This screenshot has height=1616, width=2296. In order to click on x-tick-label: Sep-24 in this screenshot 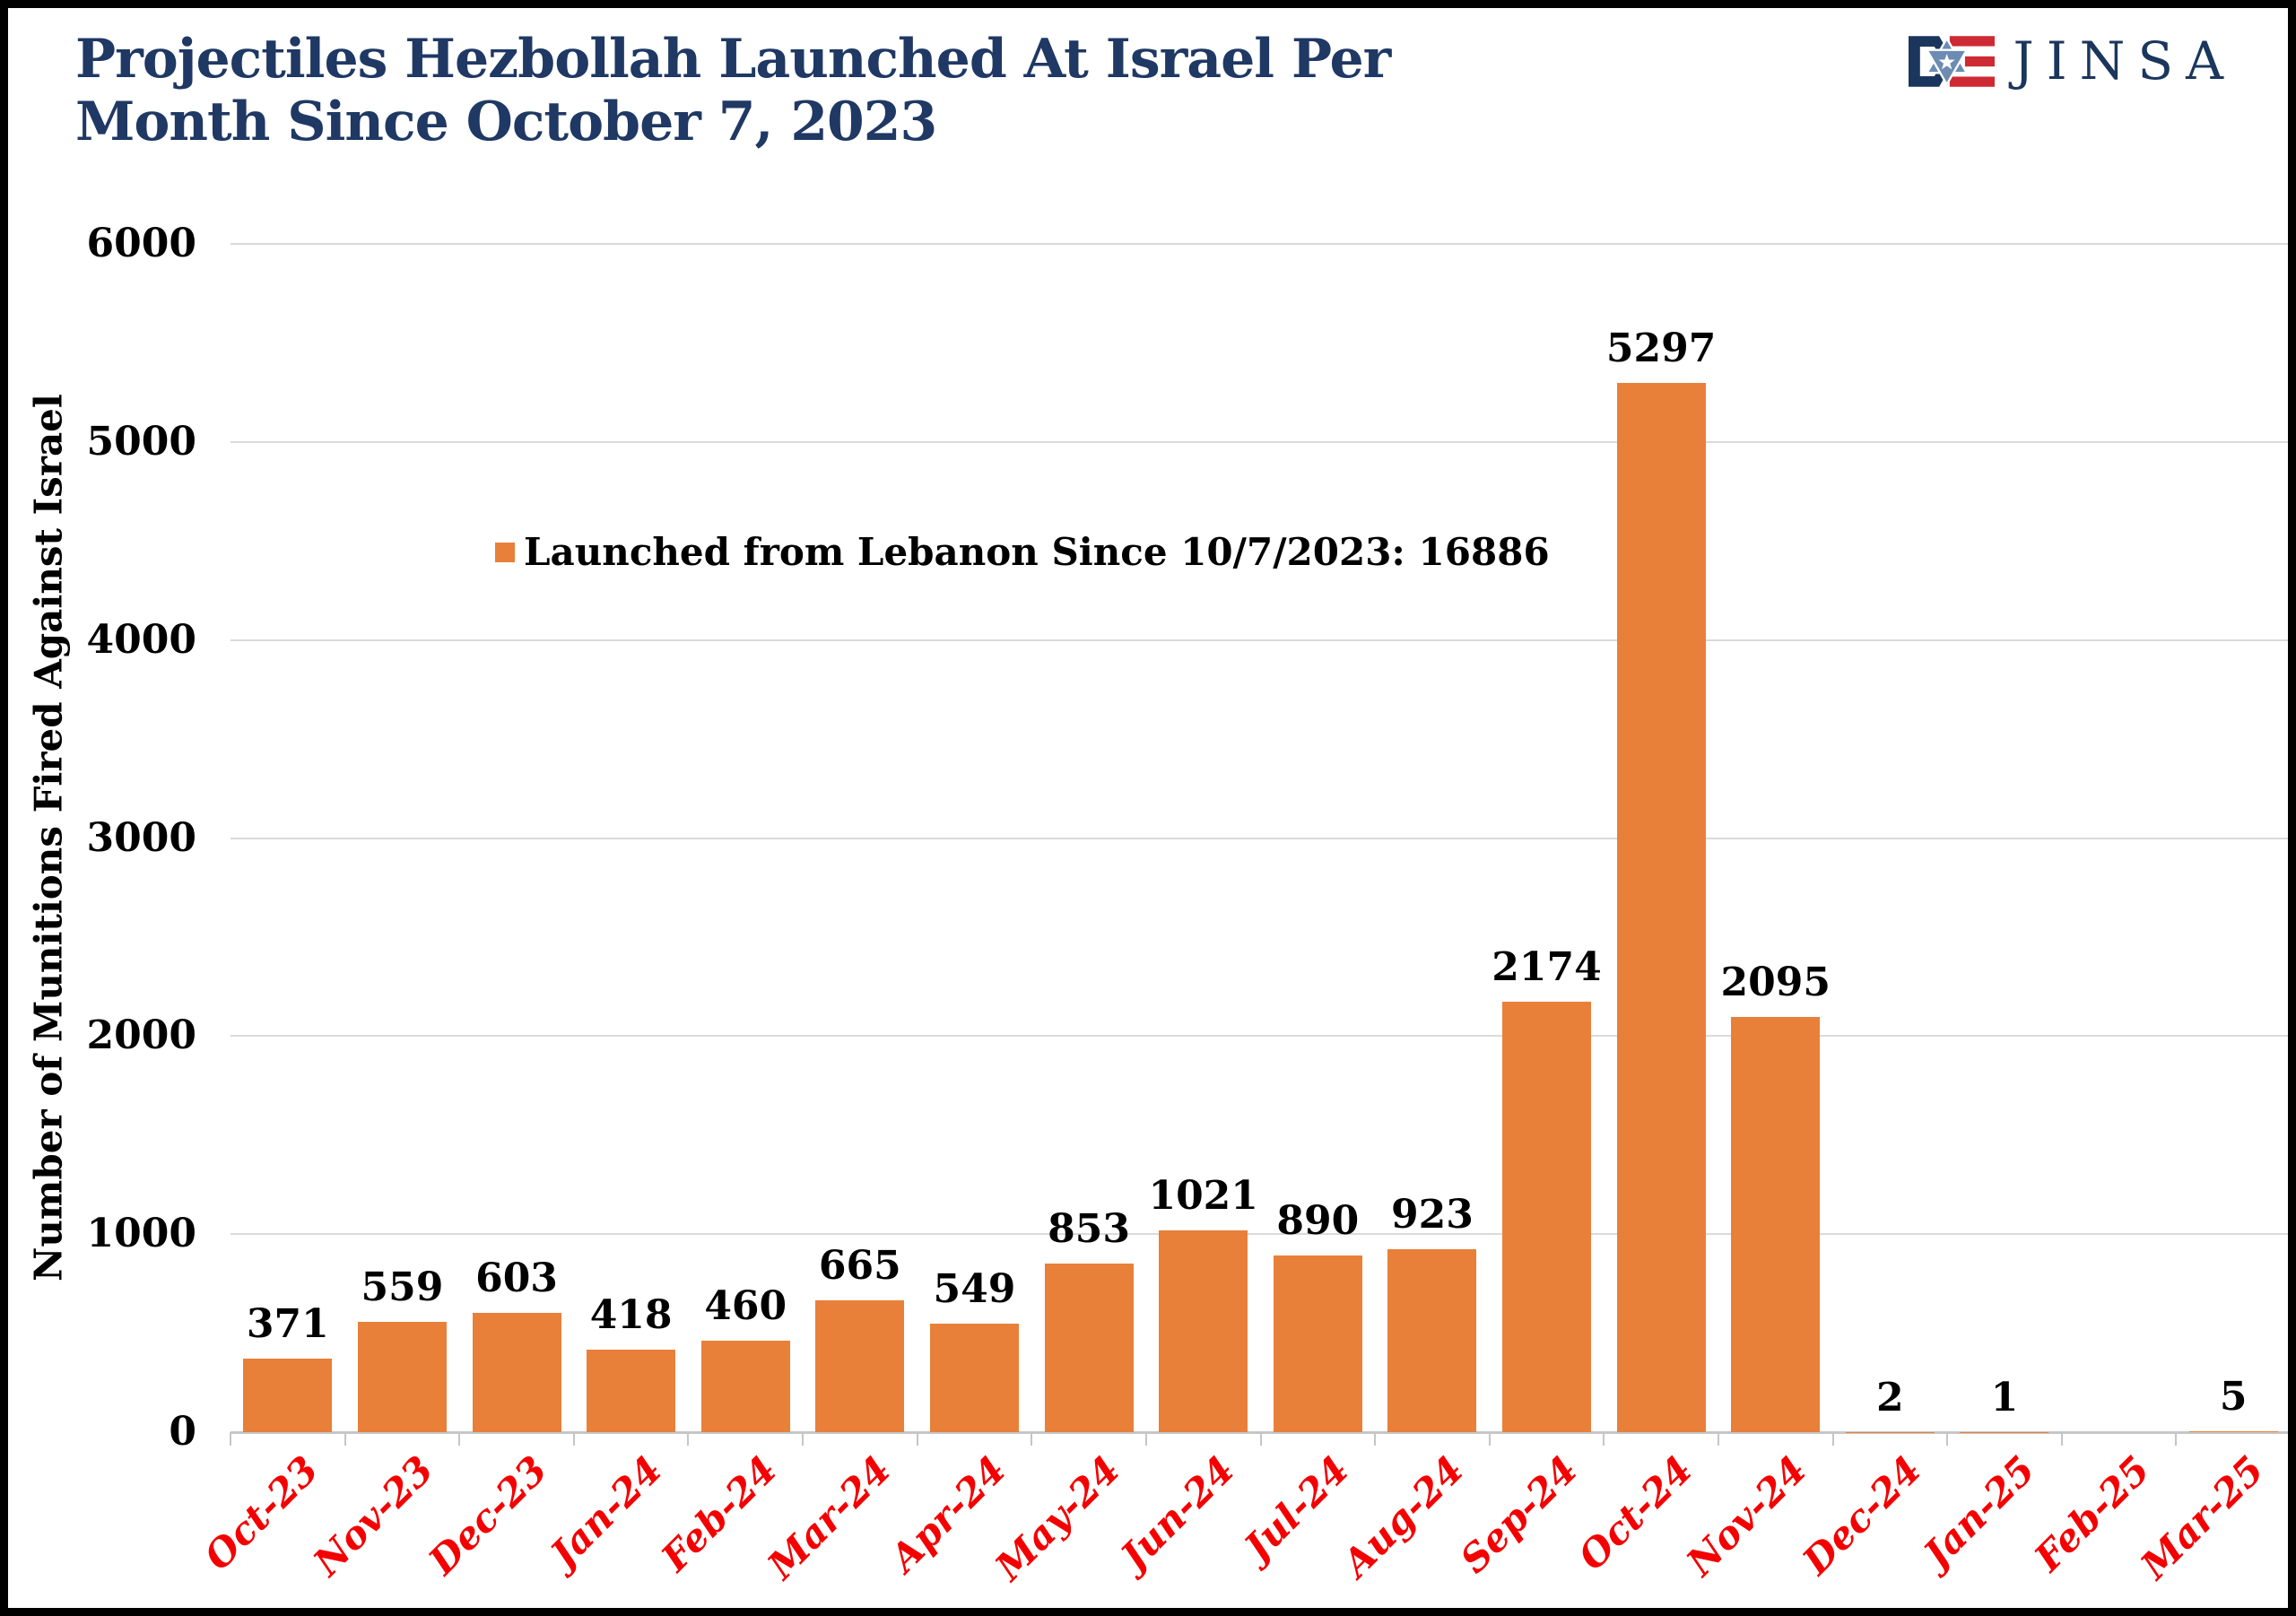, I will do `click(1519, 1514)`.